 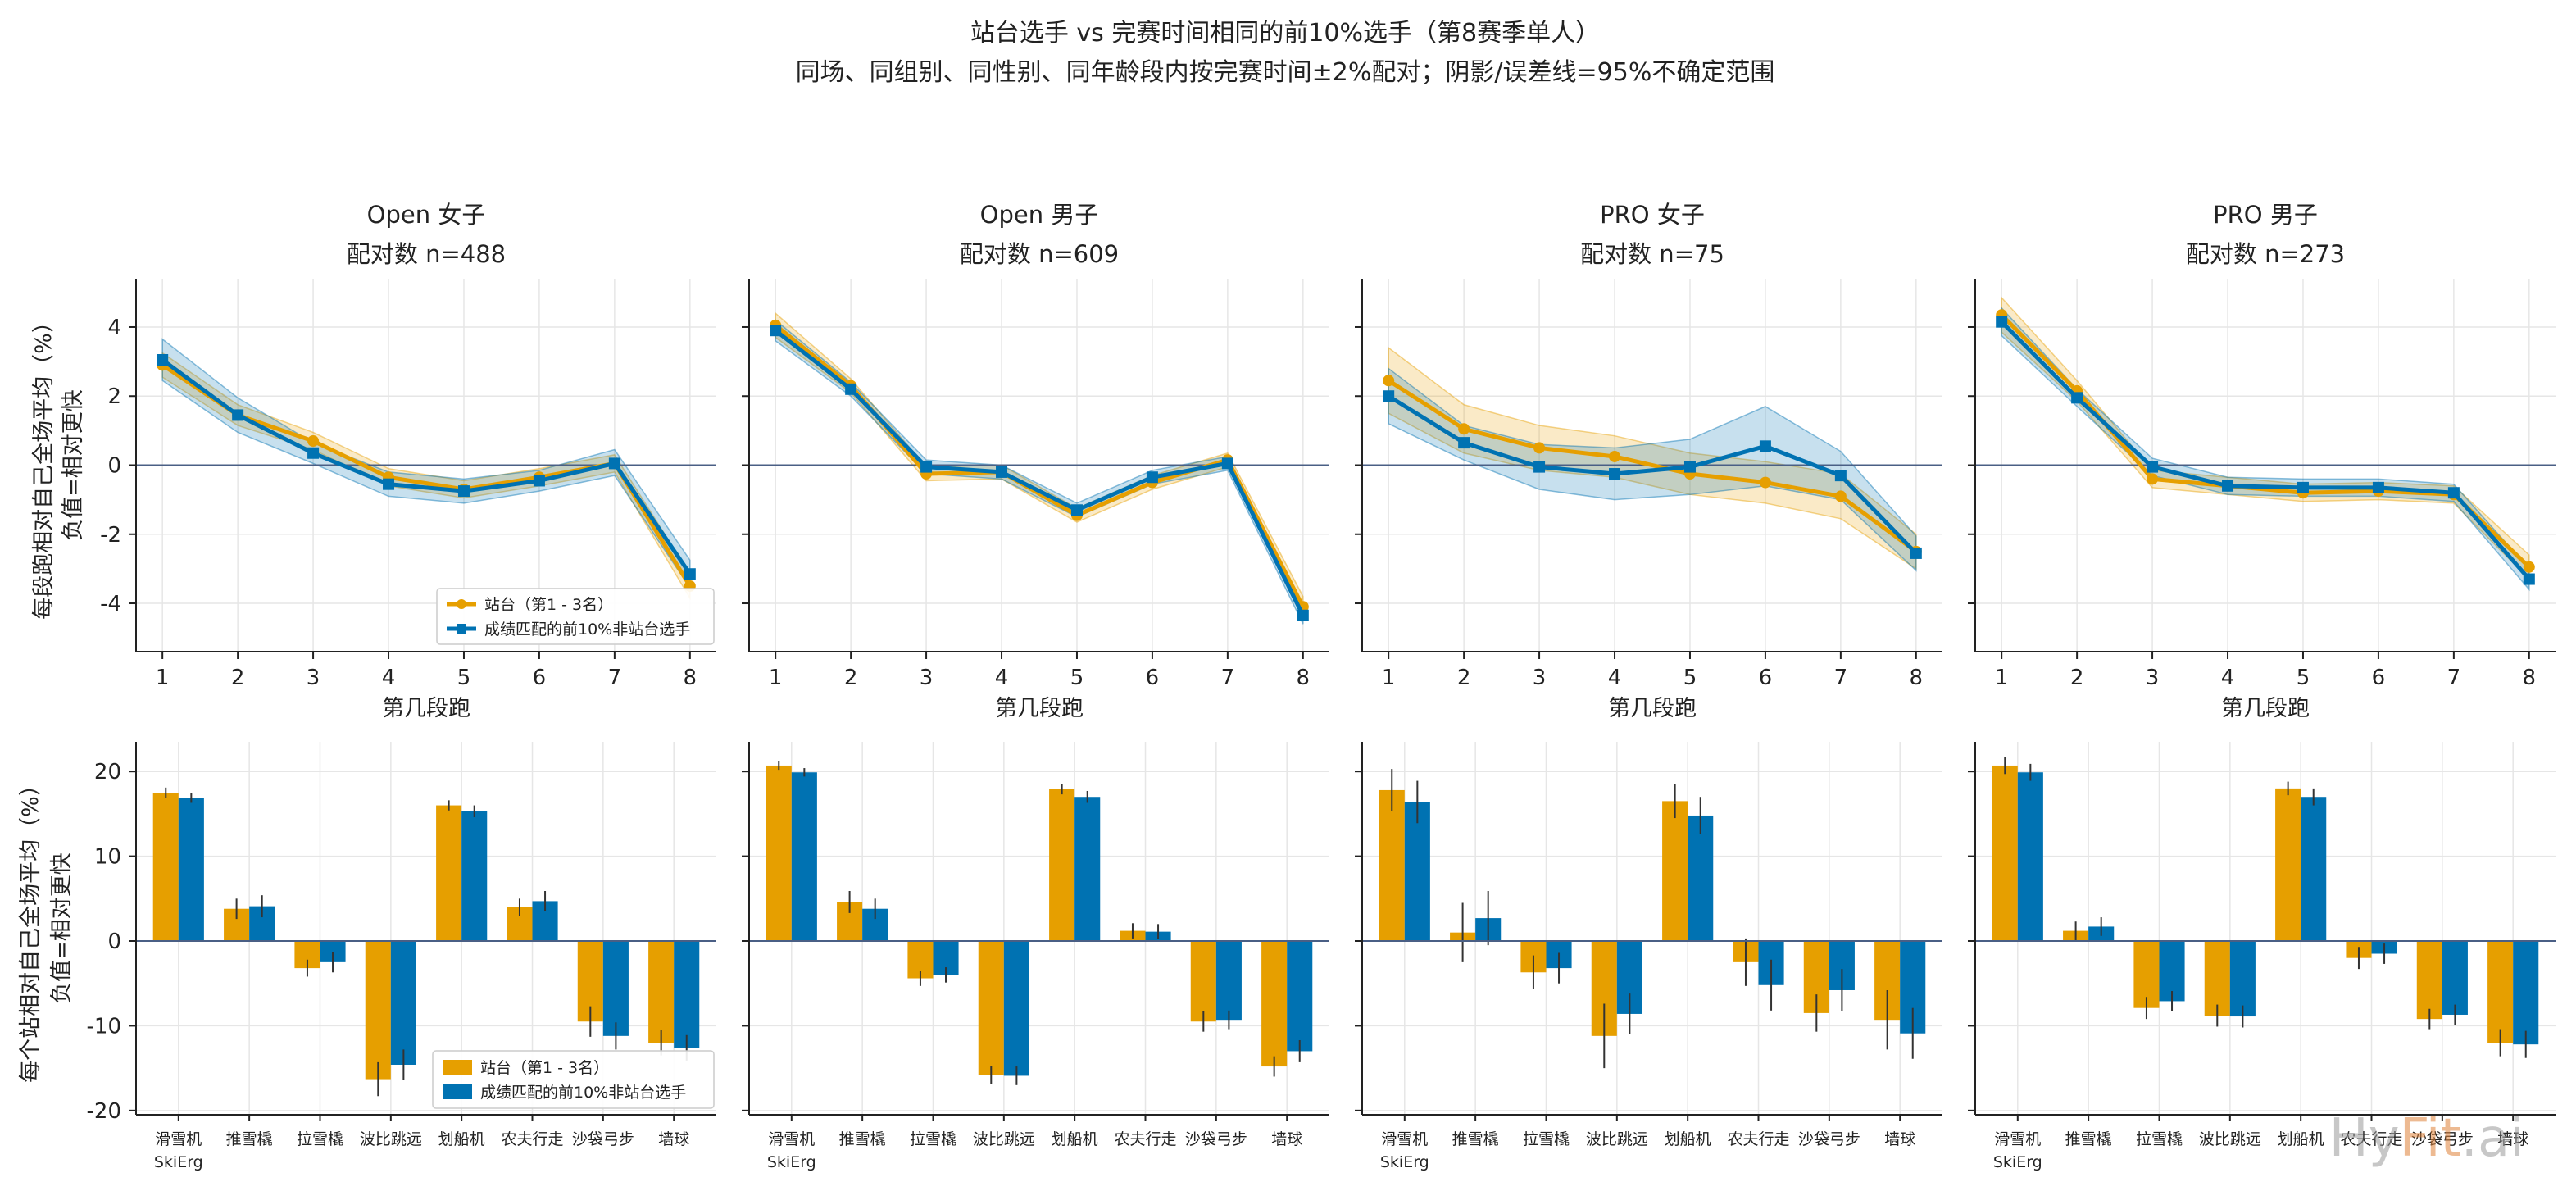 What do you see at coordinates (110, 535) in the screenshot?
I see `y-tick-label: -2` at bounding box center [110, 535].